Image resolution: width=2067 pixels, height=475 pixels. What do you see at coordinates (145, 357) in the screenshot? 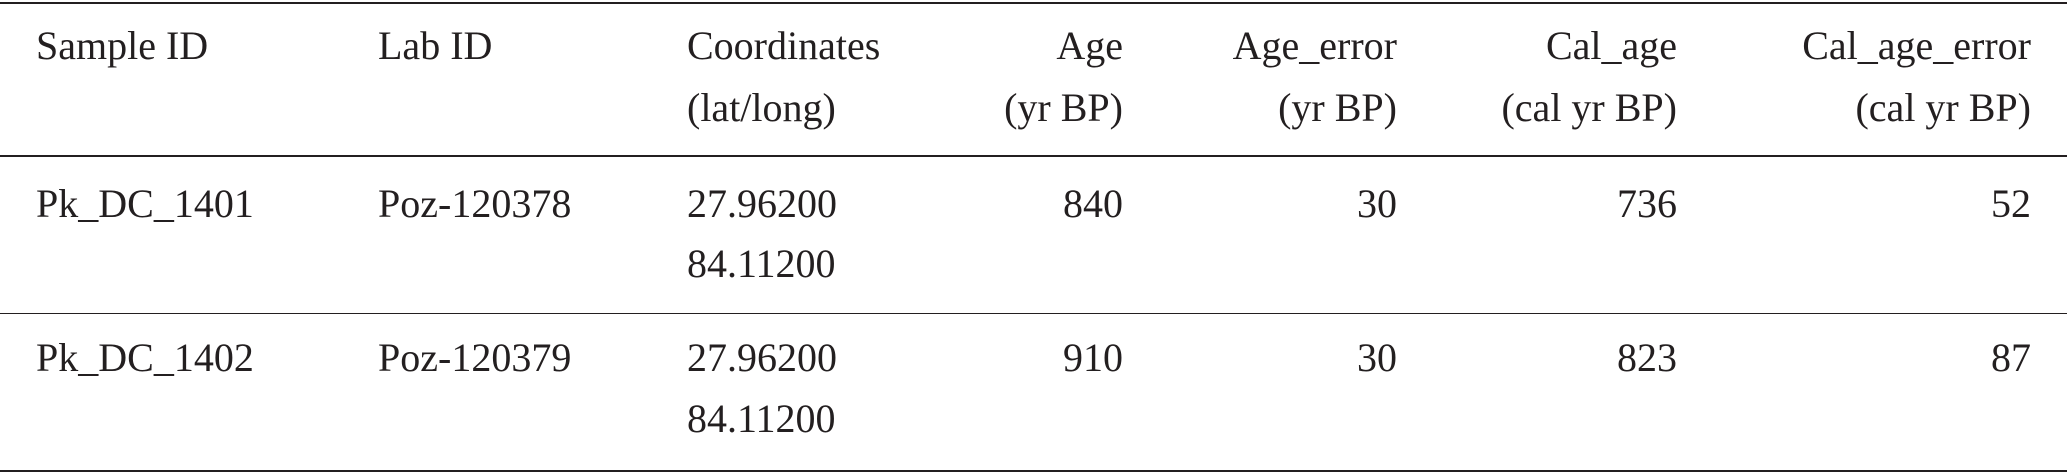
I see `cell: Pk_DC_1402` at bounding box center [145, 357].